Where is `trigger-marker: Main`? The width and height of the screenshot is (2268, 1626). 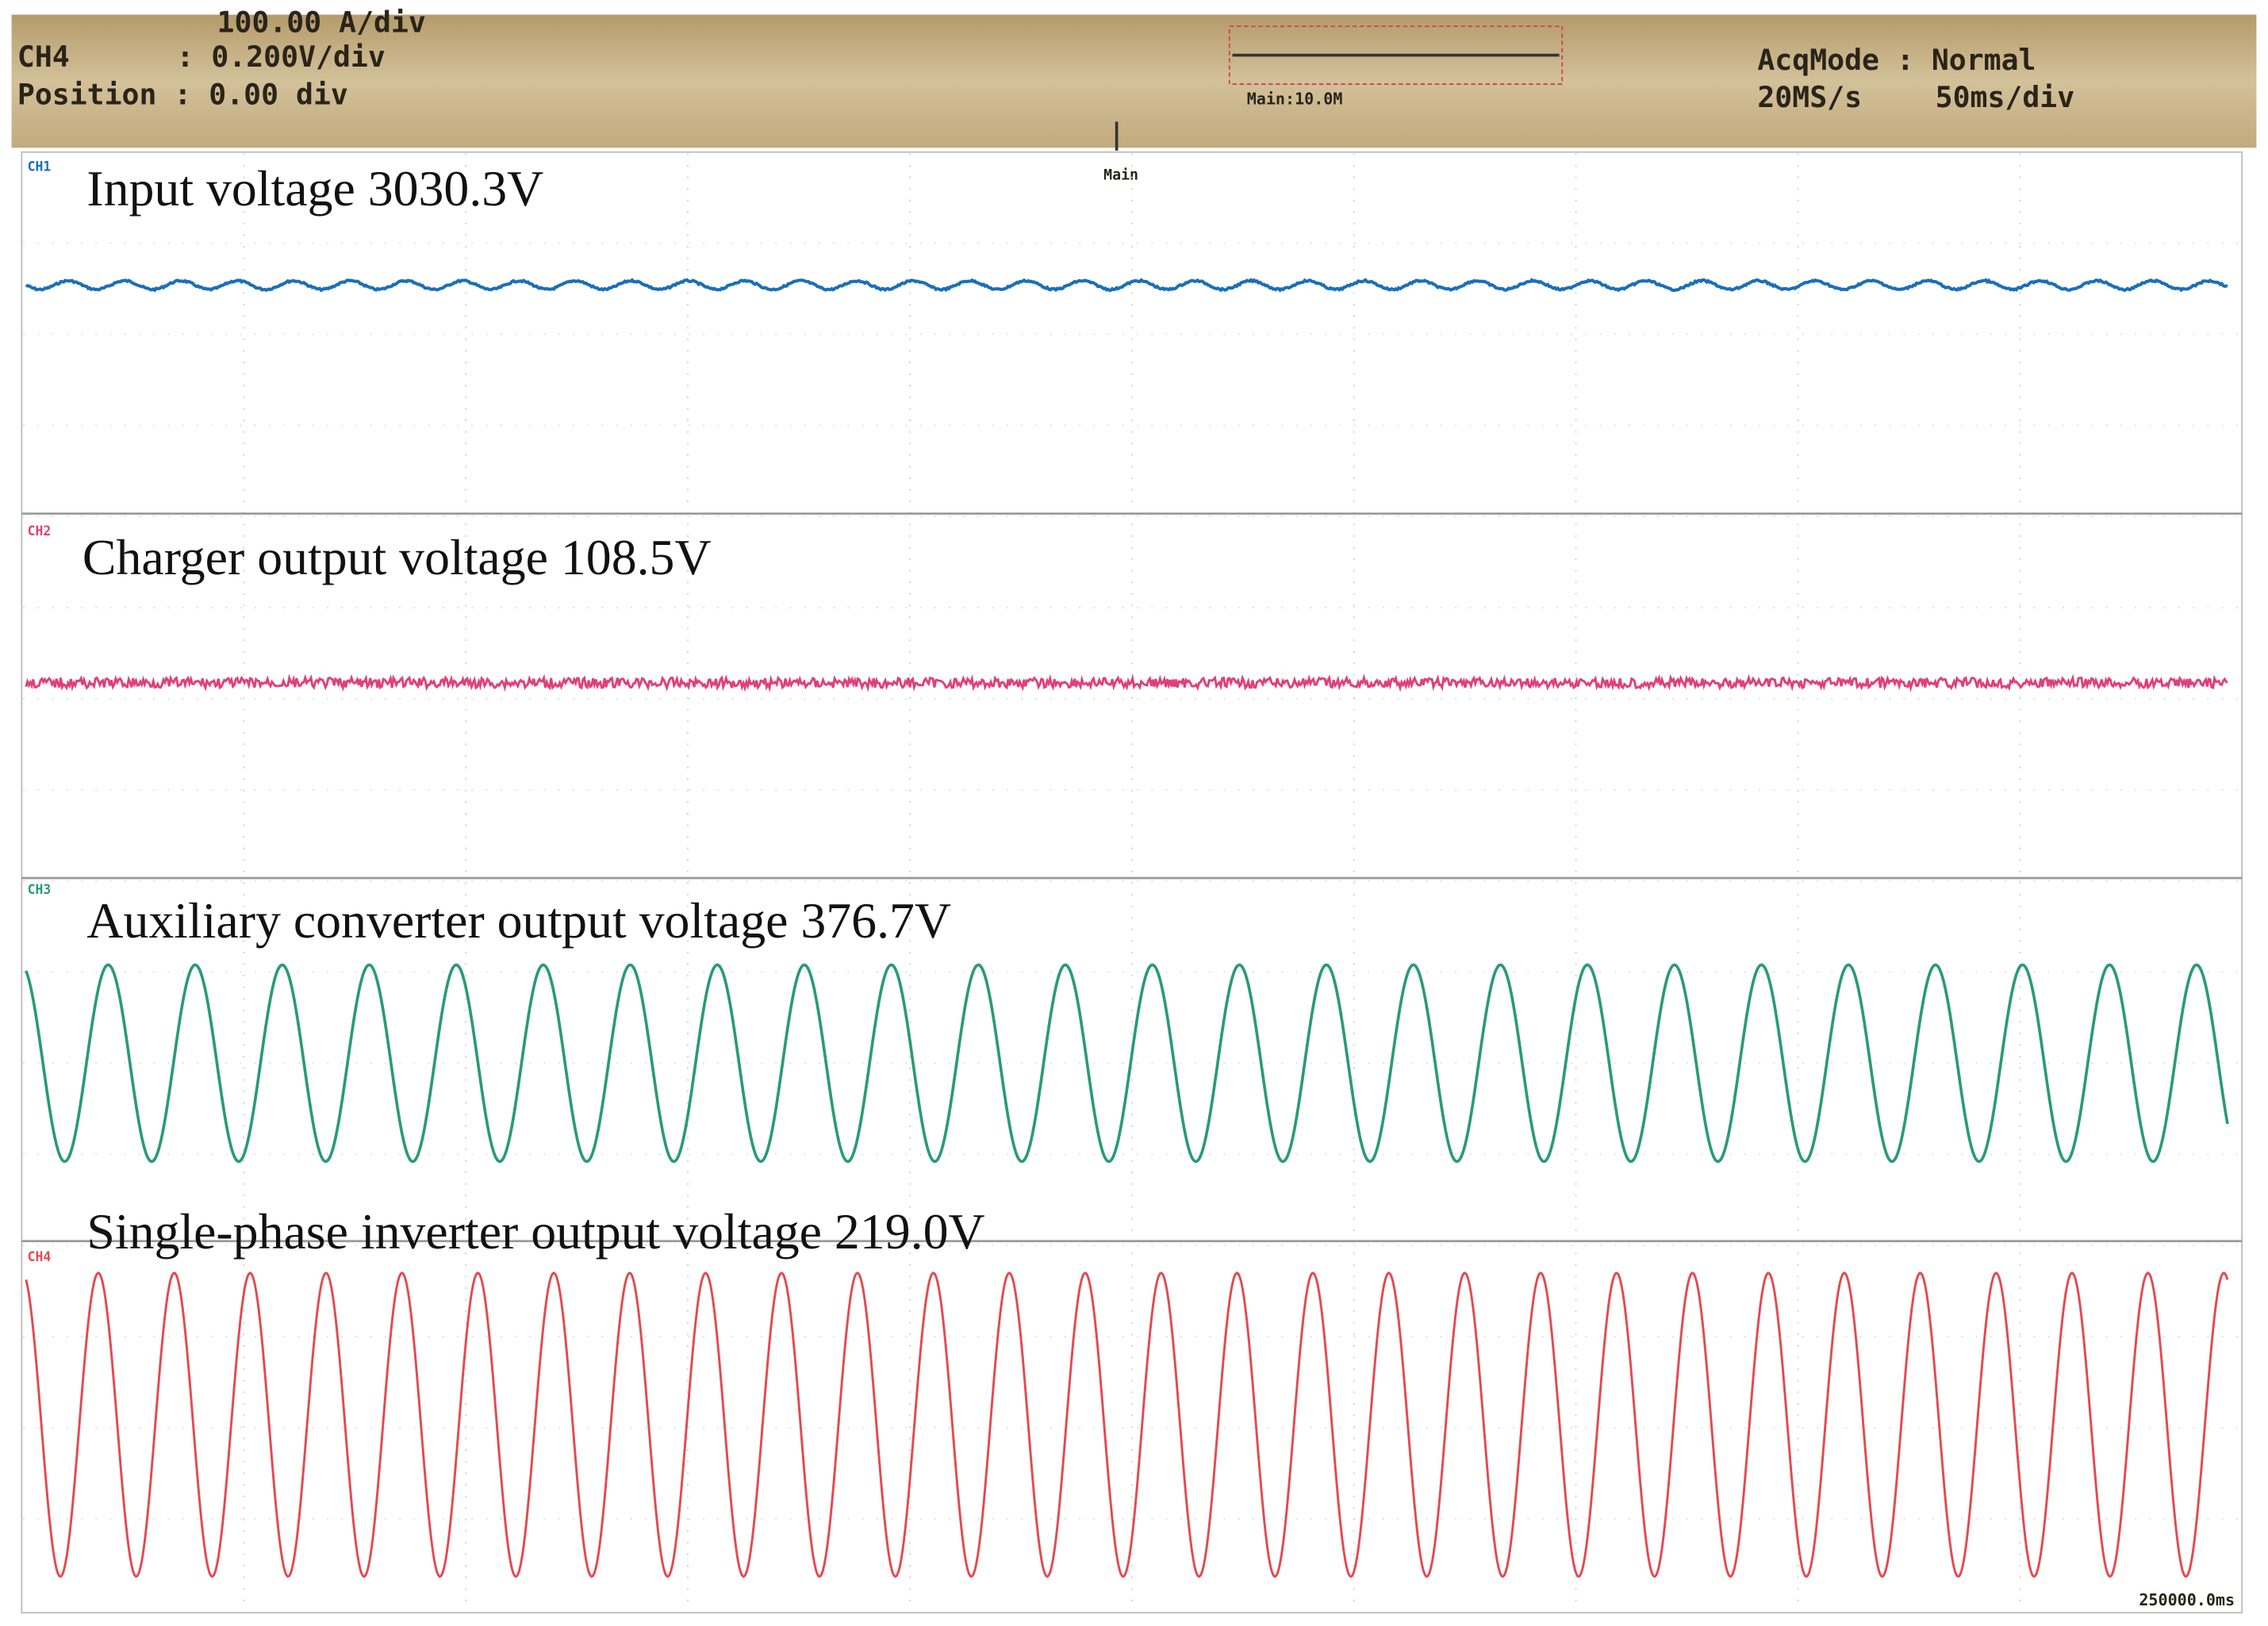 trigger-marker: Main is located at coordinates (1120, 175).